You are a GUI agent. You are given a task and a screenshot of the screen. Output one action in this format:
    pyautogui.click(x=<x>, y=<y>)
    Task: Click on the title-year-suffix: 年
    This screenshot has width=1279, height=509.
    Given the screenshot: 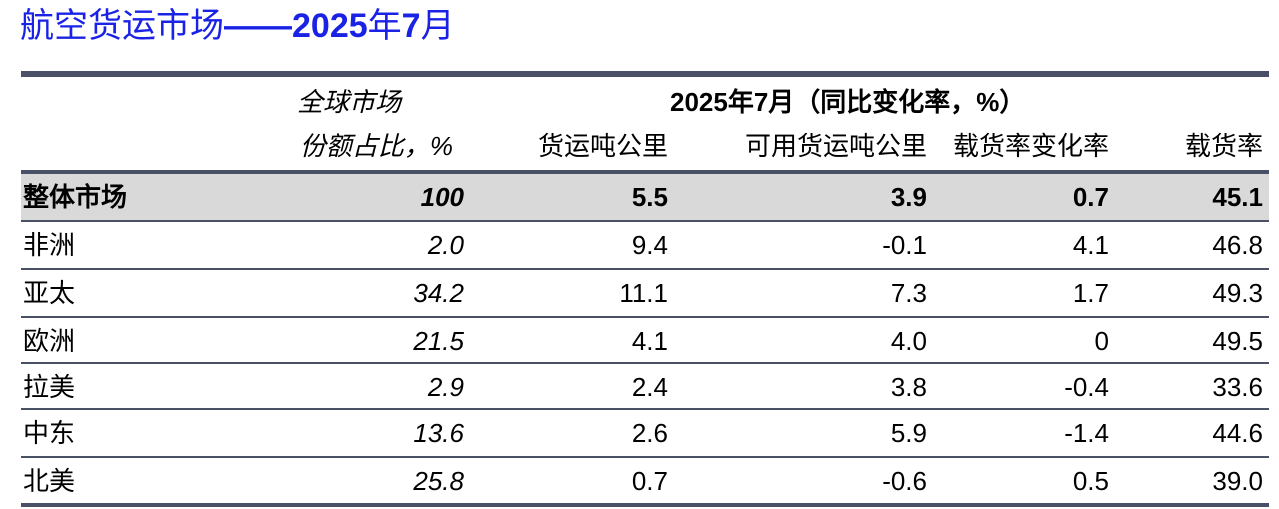 What is the action you would take?
    pyautogui.click(x=384, y=26)
    